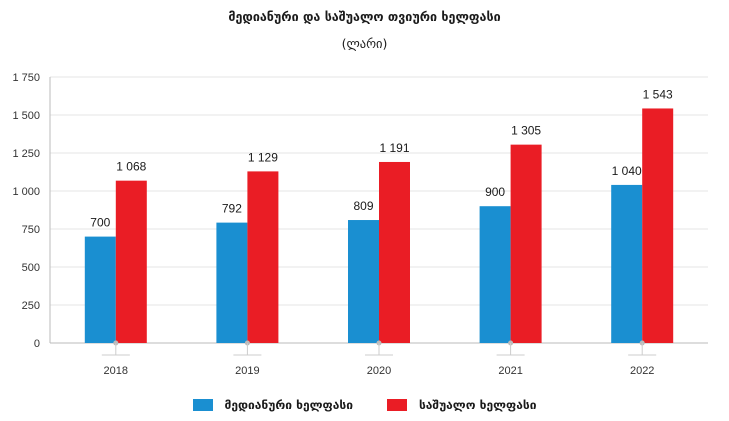  What do you see at coordinates (288, 405) in the screenshot?
I see `legend-label-median: მედიანური ხელფასი` at bounding box center [288, 405].